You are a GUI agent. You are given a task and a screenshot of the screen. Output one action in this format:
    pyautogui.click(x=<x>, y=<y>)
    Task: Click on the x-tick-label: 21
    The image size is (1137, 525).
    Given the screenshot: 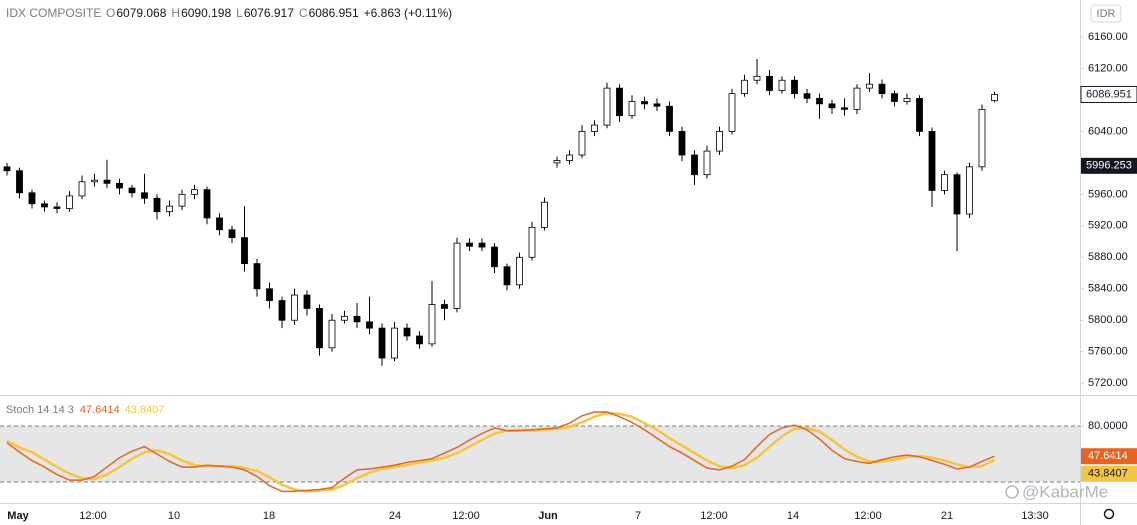 What is the action you would take?
    pyautogui.click(x=947, y=516)
    